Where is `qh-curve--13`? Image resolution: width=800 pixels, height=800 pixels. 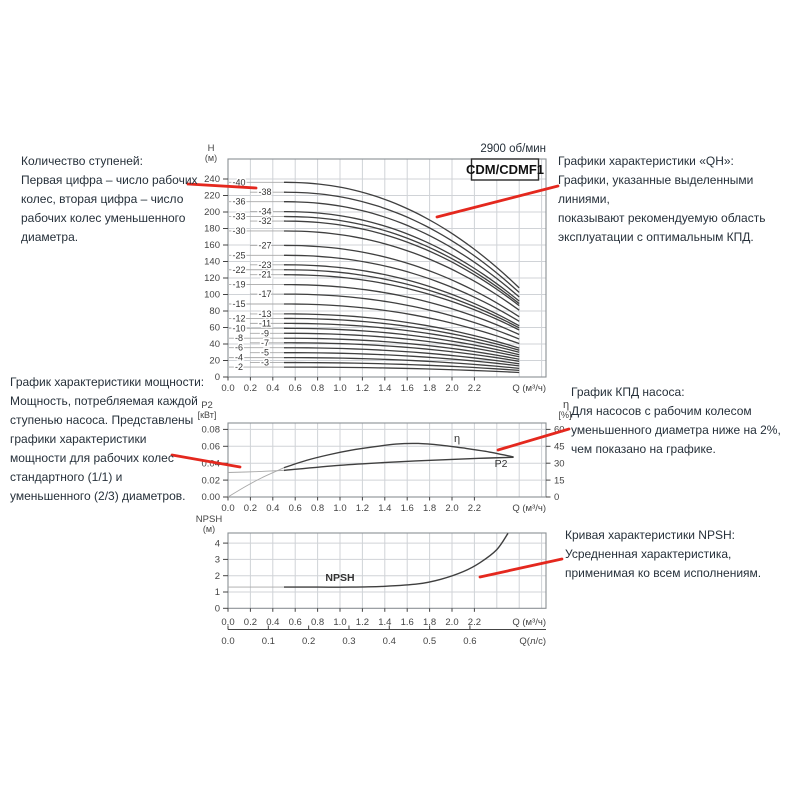 qh-curve--13 is located at coordinates (401, 331).